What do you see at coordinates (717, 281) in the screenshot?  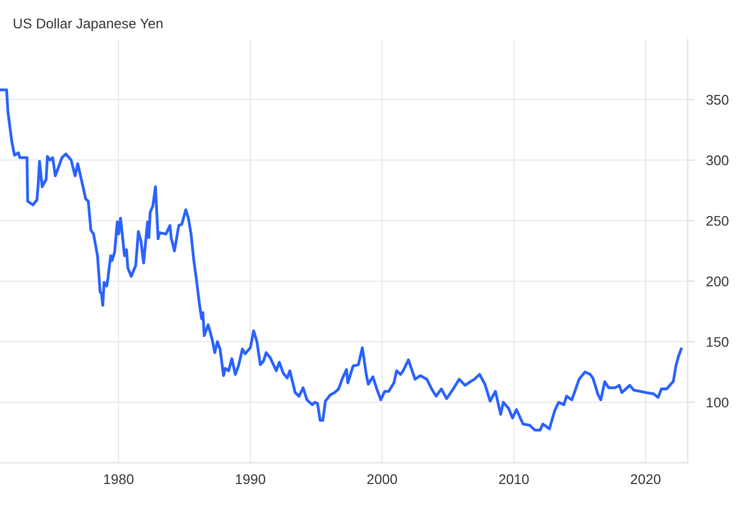 I see `y-tick-label: 200` at bounding box center [717, 281].